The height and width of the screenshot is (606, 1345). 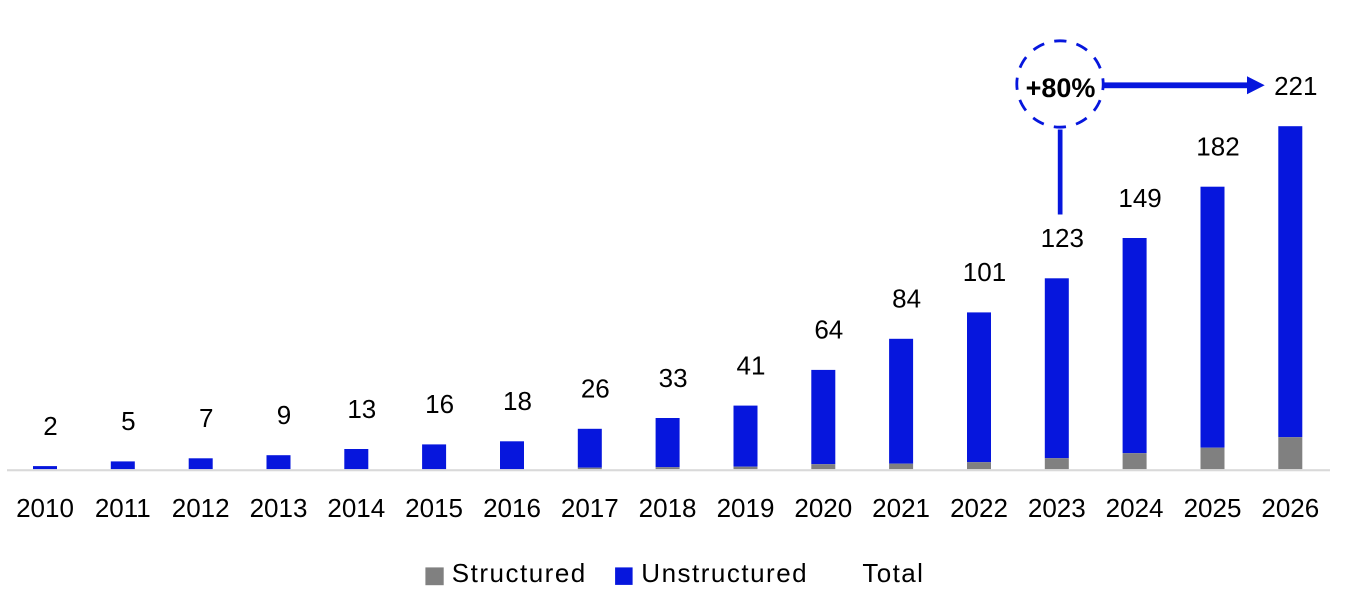 I want to click on svg-text: 2, so click(x=50, y=426).